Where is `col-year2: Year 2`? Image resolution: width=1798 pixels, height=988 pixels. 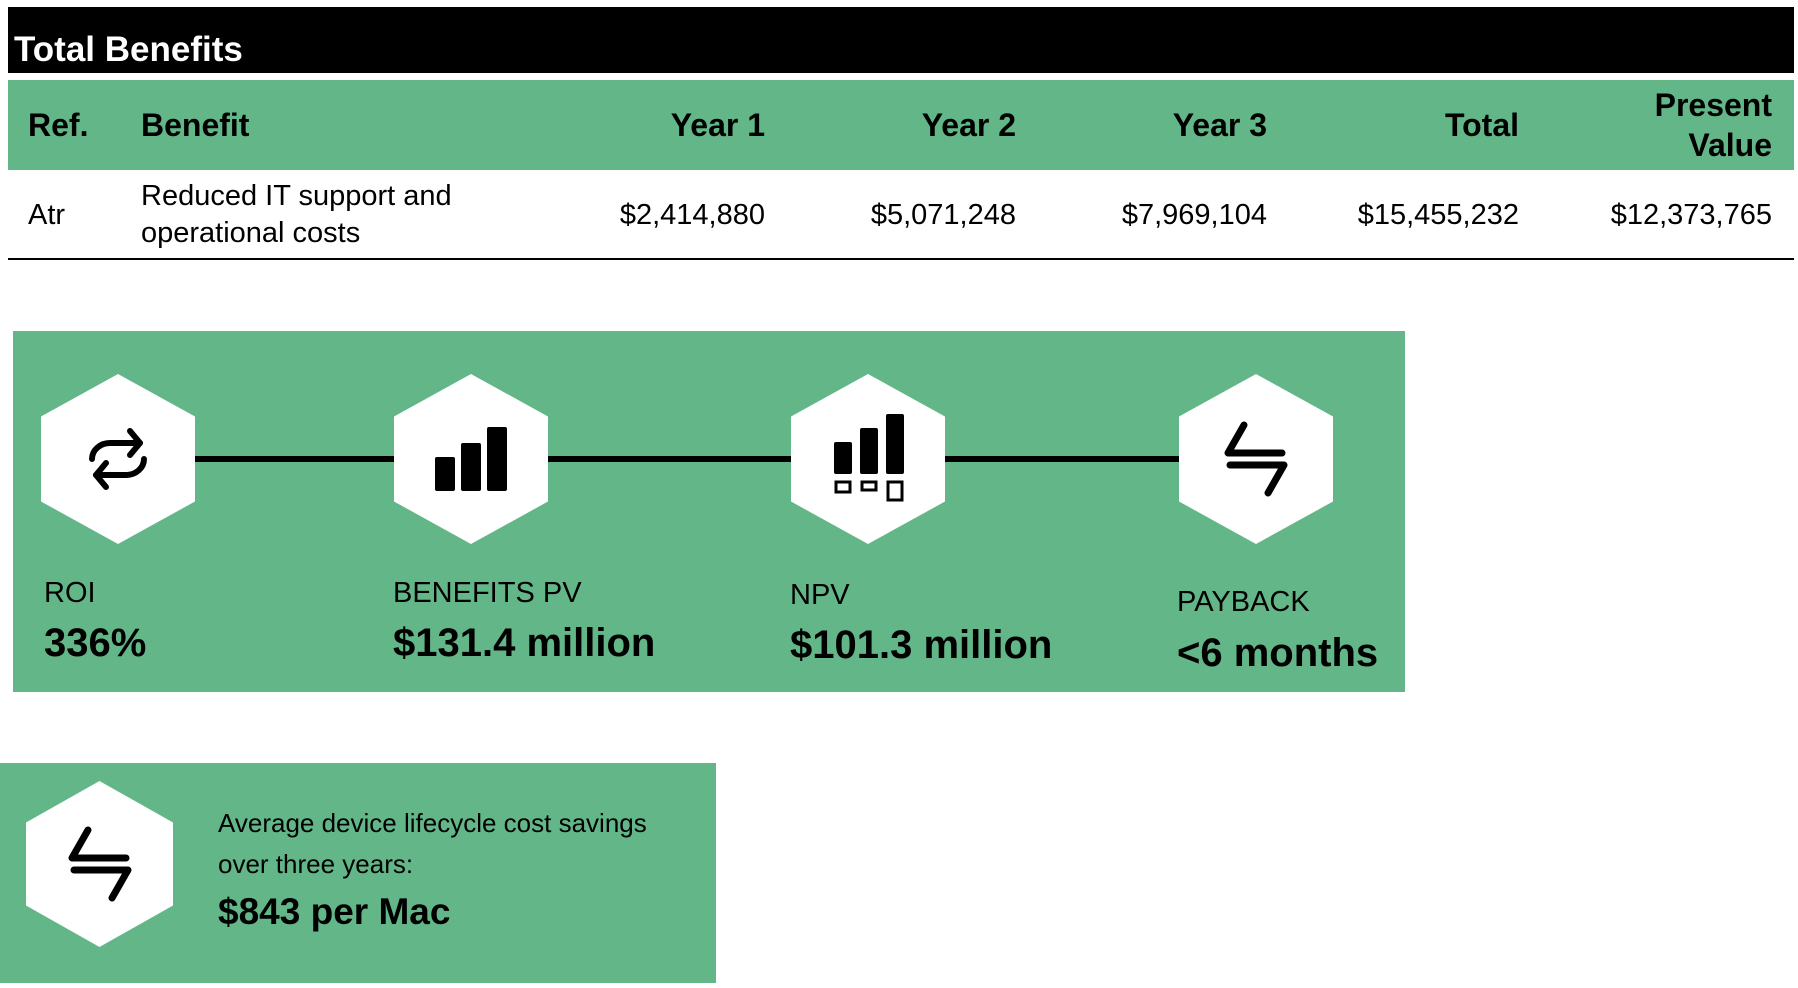 col-year2: Year 2 is located at coordinates (968, 125).